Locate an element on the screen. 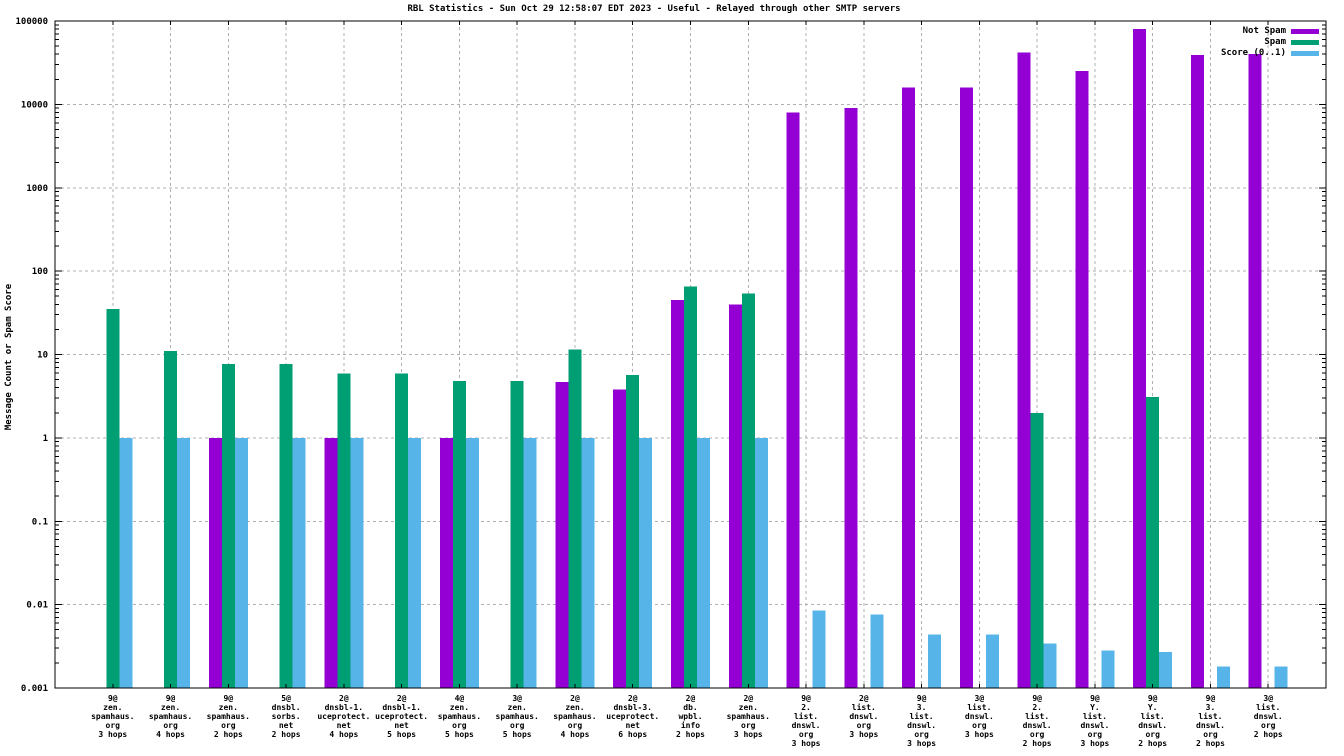 This screenshot has height=756, width=1344. x-category-label: 2. is located at coordinates (806, 707).